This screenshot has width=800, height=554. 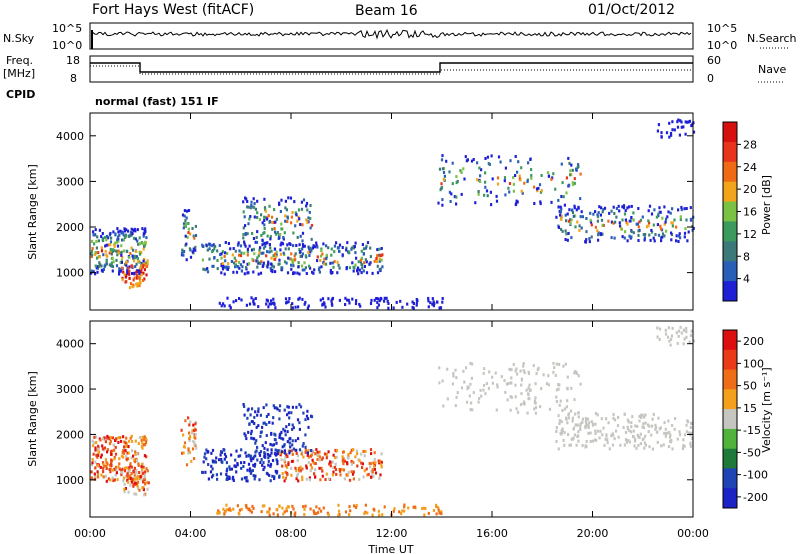 I want to click on nsearch-tick-bottom: 10^0, so click(x=722, y=45).